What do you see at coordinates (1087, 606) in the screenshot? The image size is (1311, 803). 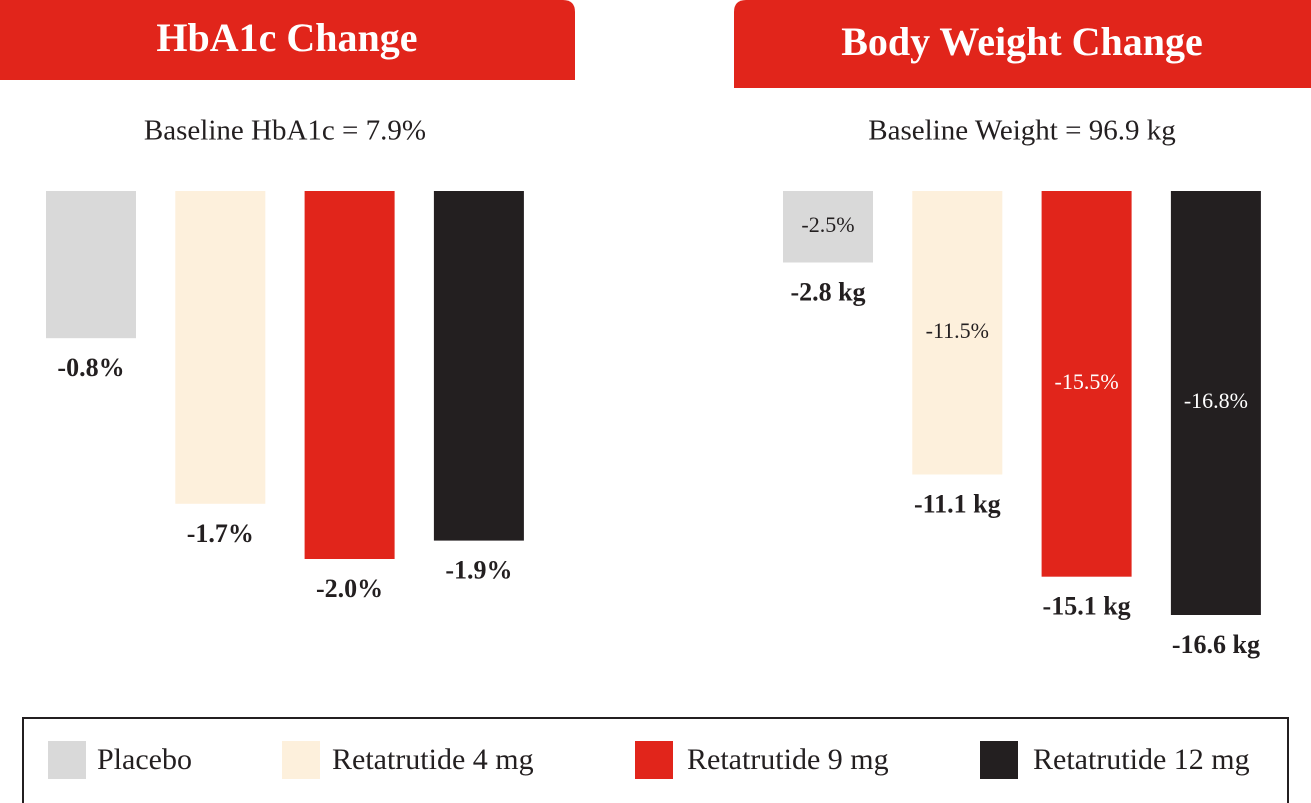 I see `value-label: -15.1 kg` at bounding box center [1087, 606].